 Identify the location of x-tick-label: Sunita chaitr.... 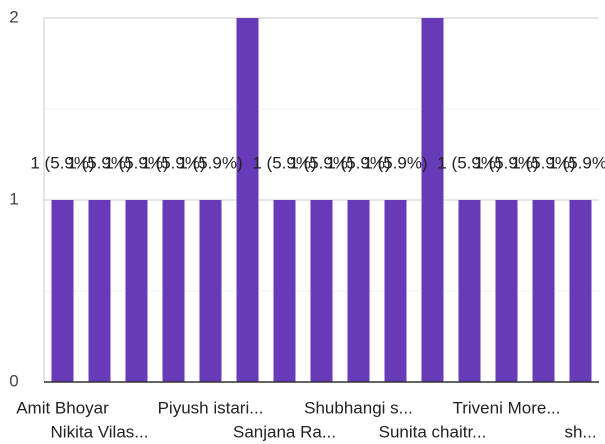
(433, 431).